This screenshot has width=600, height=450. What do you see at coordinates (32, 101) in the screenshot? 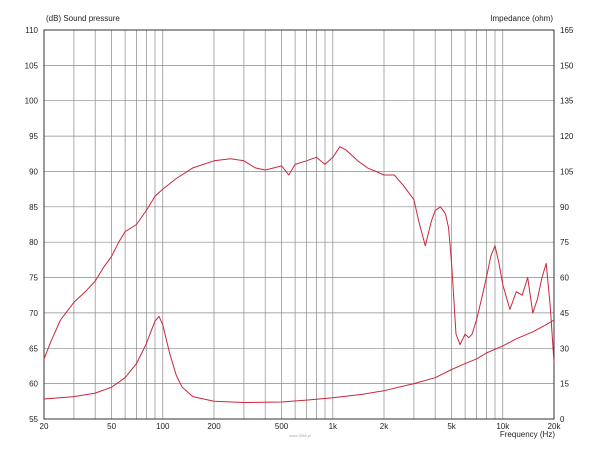
I see `left-tick-label: 100` at bounding box center [32, 101].